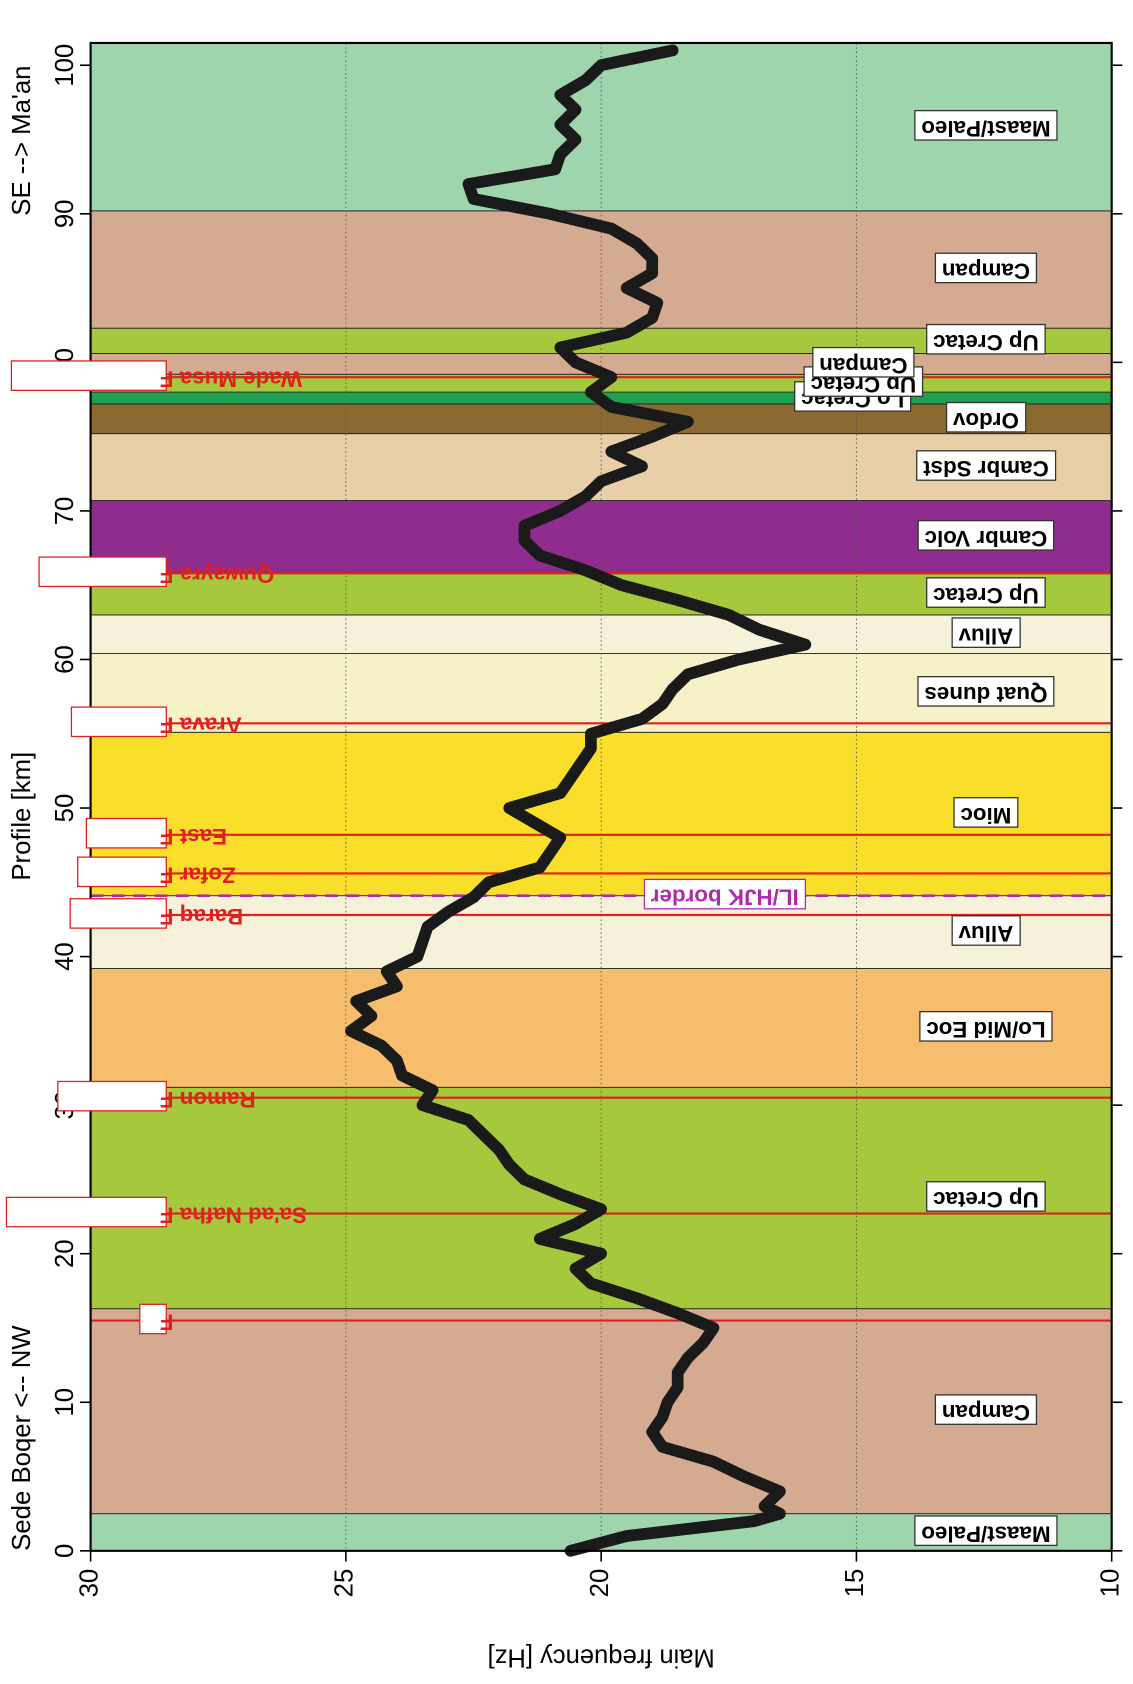  Describe the element at coordinates (985, 420) in the screenshot. I see `unit-label: Ordov` at that location.